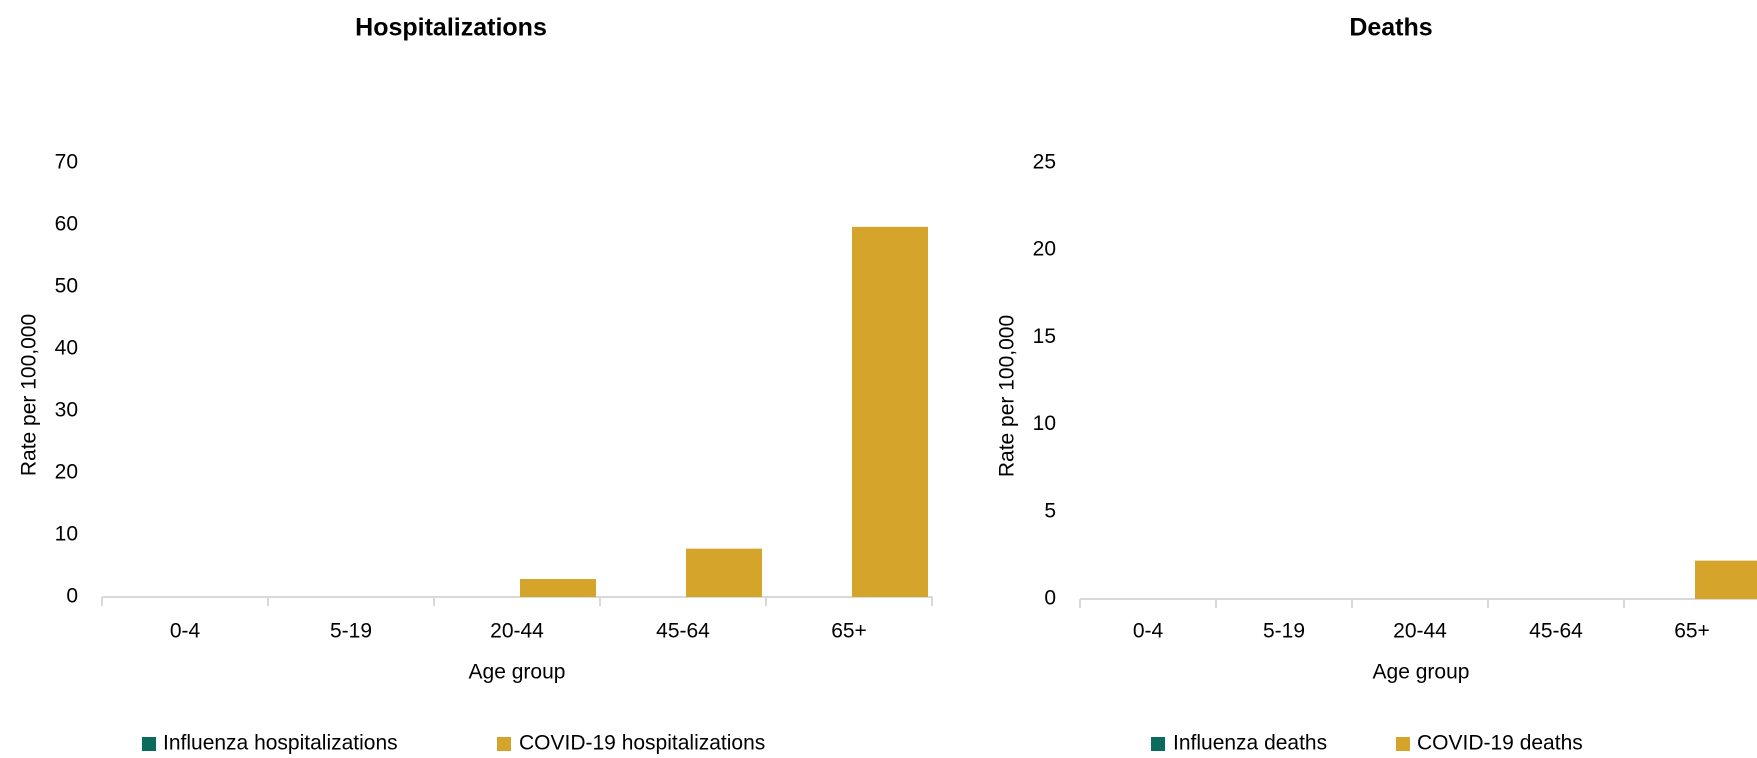  What do you see at coordinates (1050, 510) in the screenshot?
I see `y-tick-label: 5` at bounding box center [1050, 510].